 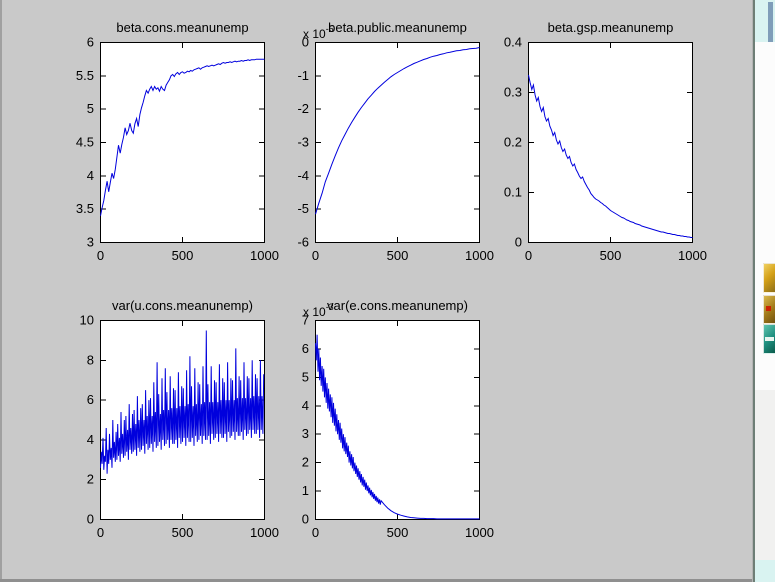 What do you see at coordinates (377, 580) in the screenshot?
I see `window-bottom-edge` at bounding box center [377, 580].